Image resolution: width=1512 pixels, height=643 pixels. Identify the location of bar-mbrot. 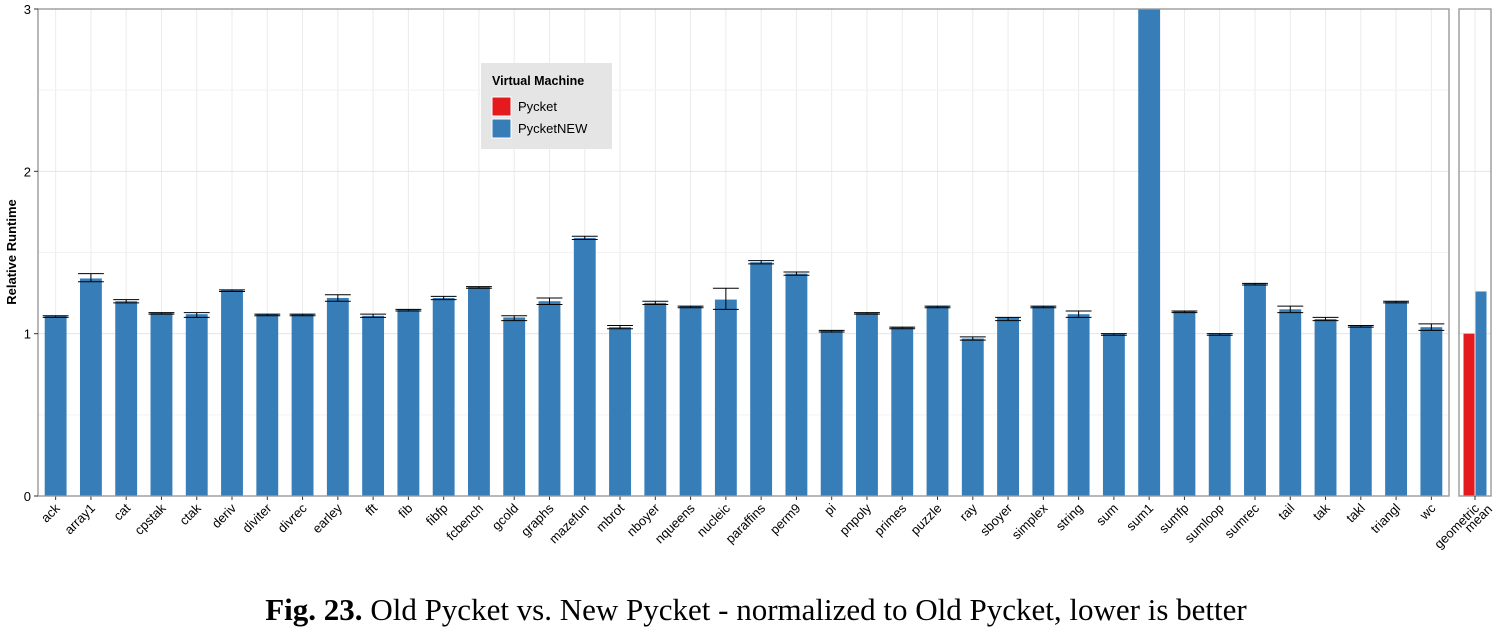
(620, 411).